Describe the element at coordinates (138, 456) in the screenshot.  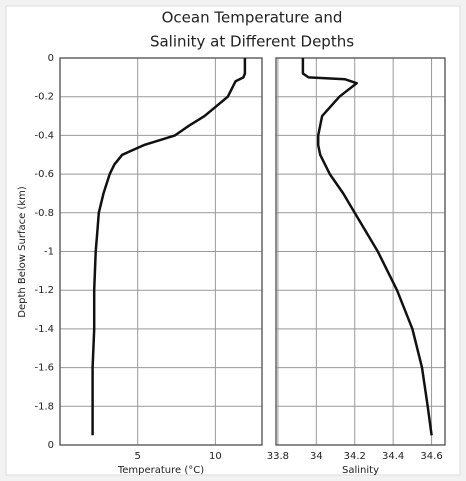
I see `x-tick-label: 5` at that location.